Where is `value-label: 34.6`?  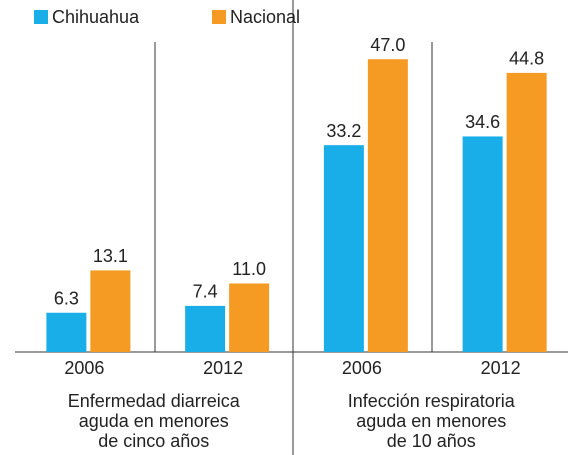
value-label: 34.6 is located at coordinates (482, 122).